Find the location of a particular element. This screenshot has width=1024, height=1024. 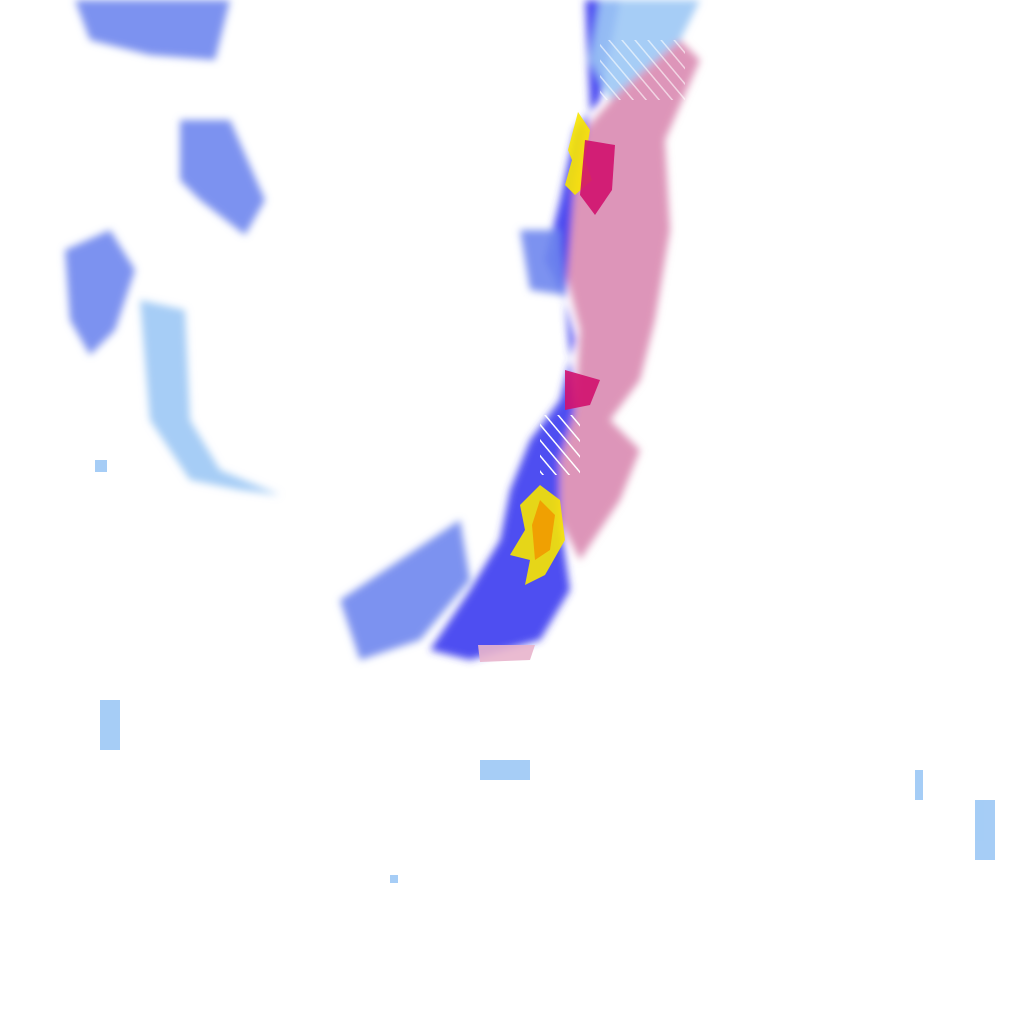

very-intense-core-south is located at coordinates (543, 530).